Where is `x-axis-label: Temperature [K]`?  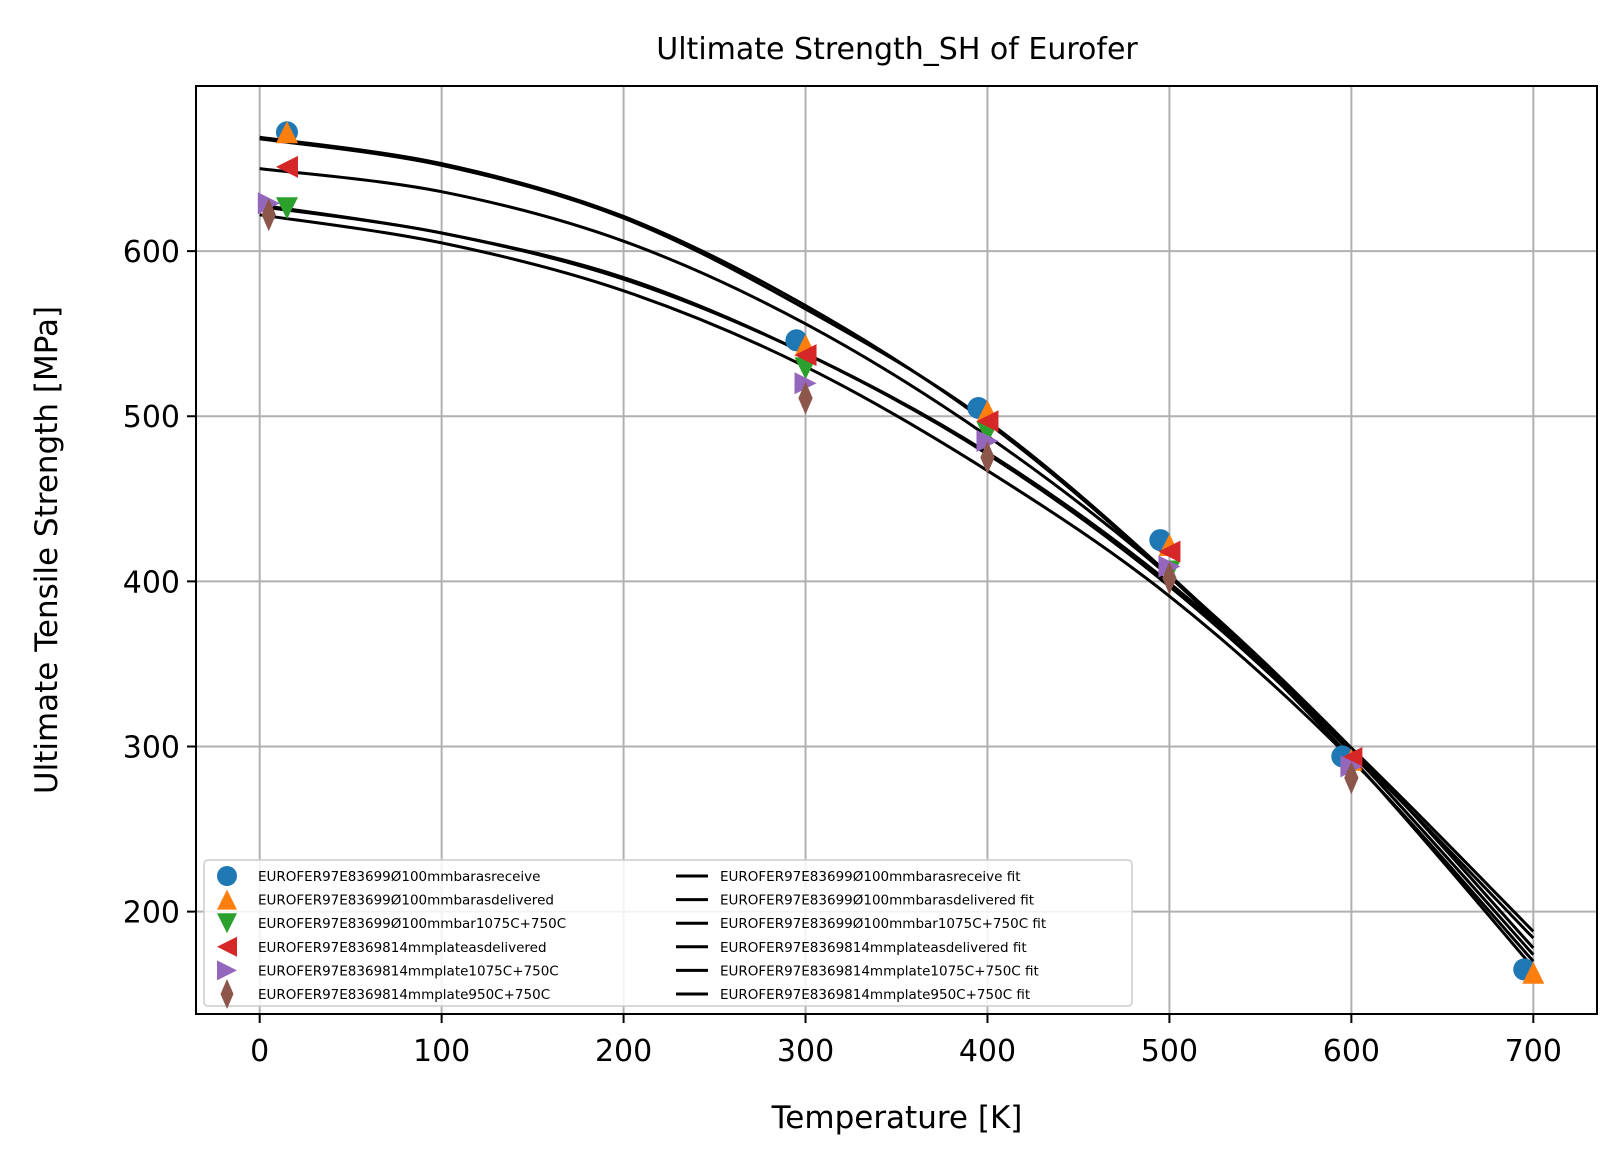 x-axis-label: Temperature [K] is located at coordinates (897, 1118).